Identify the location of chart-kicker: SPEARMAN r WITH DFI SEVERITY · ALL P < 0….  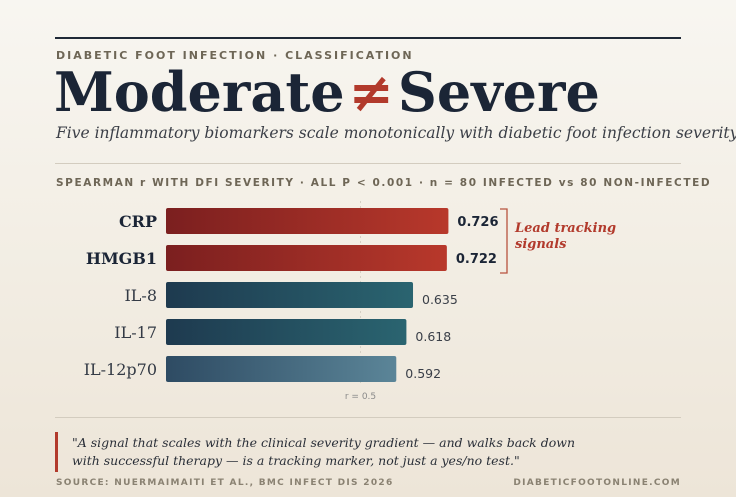
(384, 183).